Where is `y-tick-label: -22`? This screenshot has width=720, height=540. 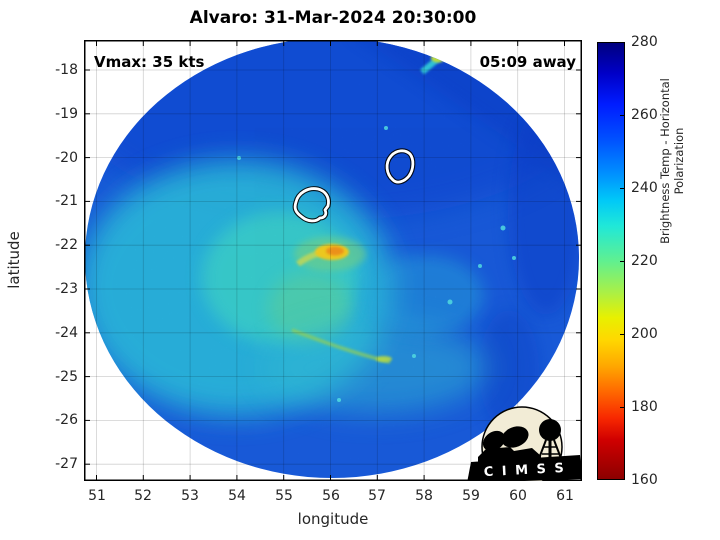
y-tick-label: -22 is located at coordinates (66, 245).